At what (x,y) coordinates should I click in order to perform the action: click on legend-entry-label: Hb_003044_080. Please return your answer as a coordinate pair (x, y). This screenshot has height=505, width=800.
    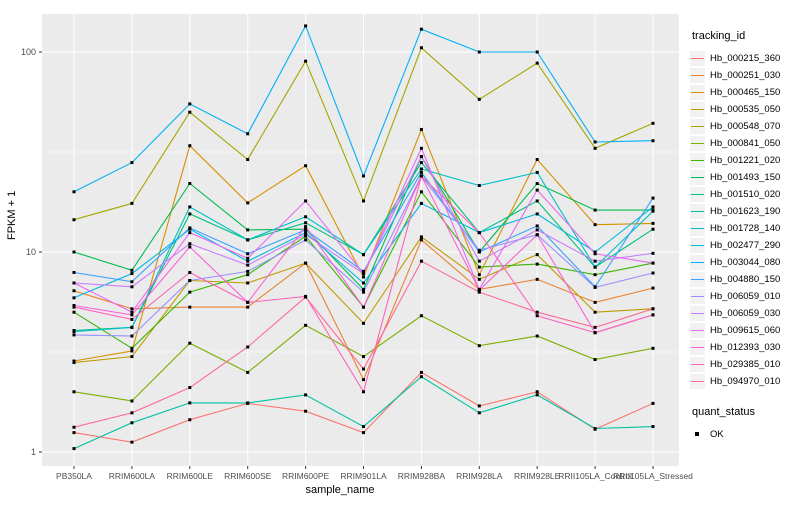
    Looking at the image, I should click on (745, 262).